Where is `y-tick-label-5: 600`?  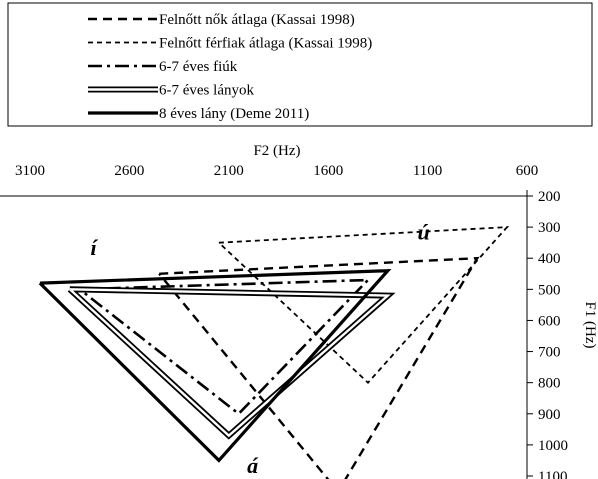
y-tick-label-5: 600 is located at coordinates (549, 321).